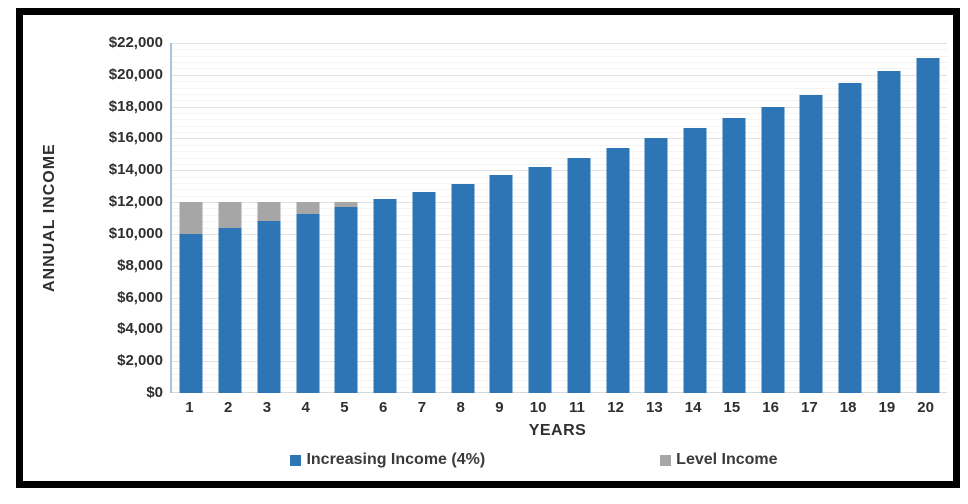  Describe the element at coordinates (559, 392) in the screenshot. I see `x-axis-line` at that location.